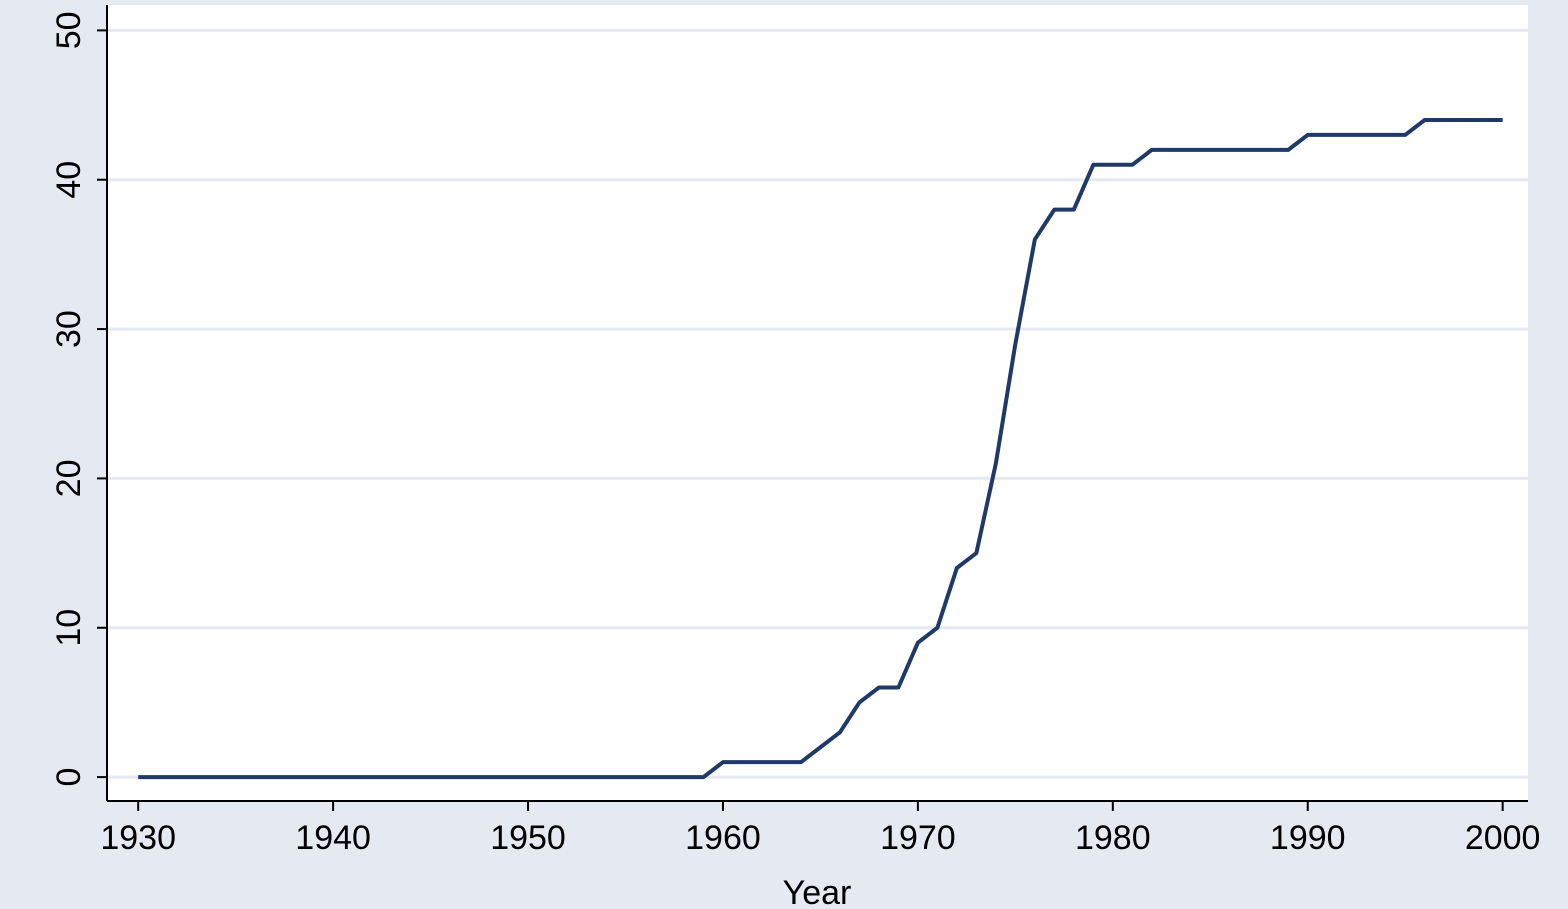  I want to click on y-tick-label: 20, so click(69, 479).